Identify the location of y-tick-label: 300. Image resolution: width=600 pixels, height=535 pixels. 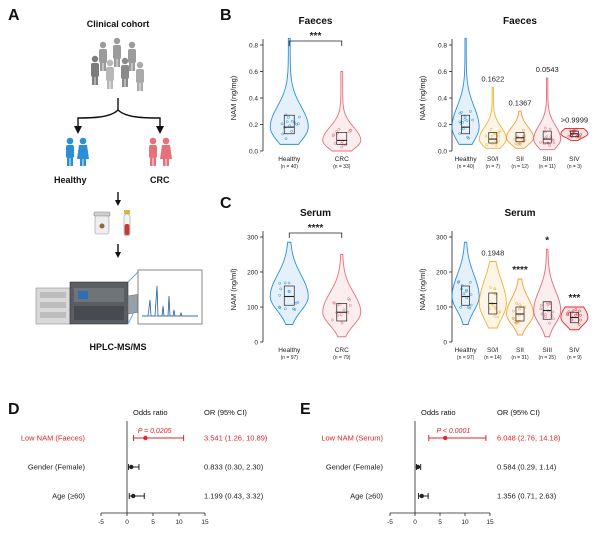
(252, 237).